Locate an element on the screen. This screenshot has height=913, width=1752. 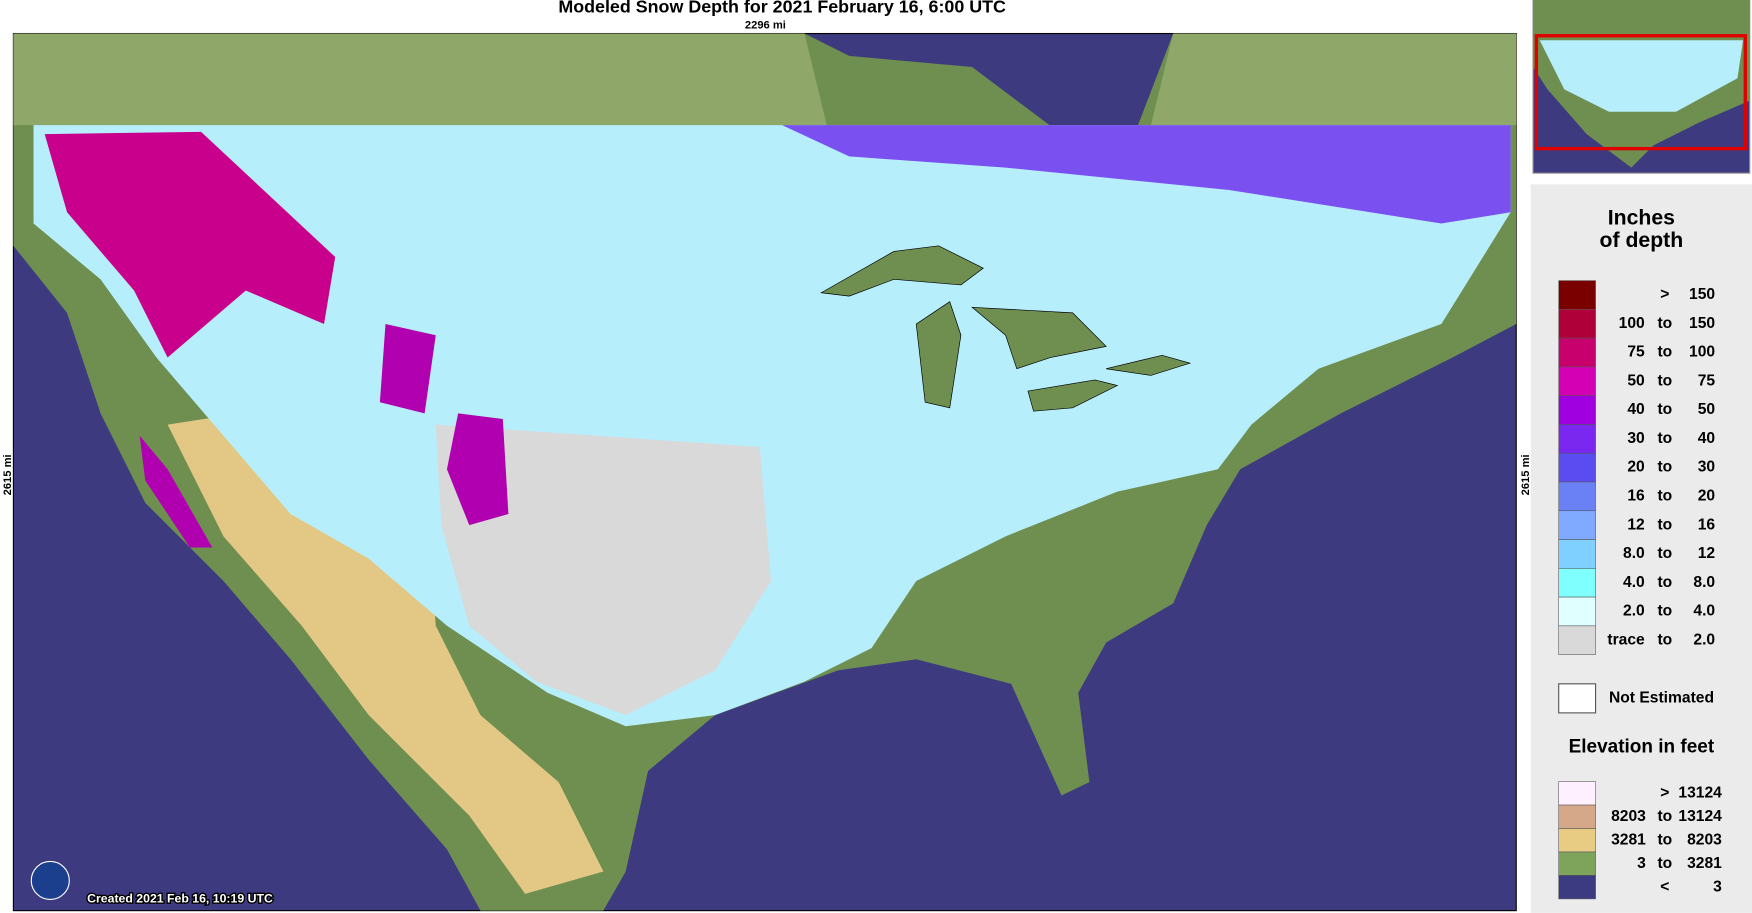
minimap is located at coordinates (1641, 87).